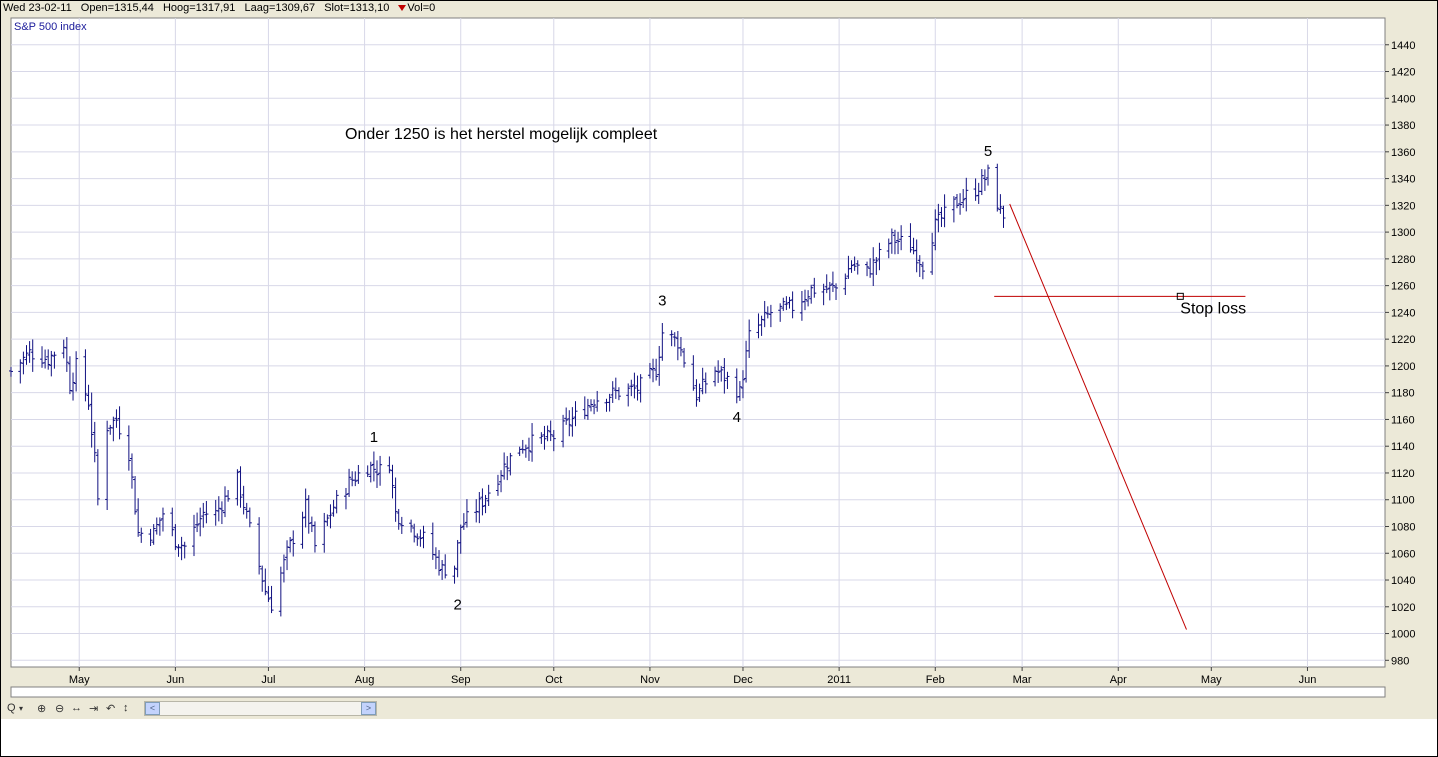  Describe the element at coordinates (719, 737) in the screenshot. I see `status-area` at that location.